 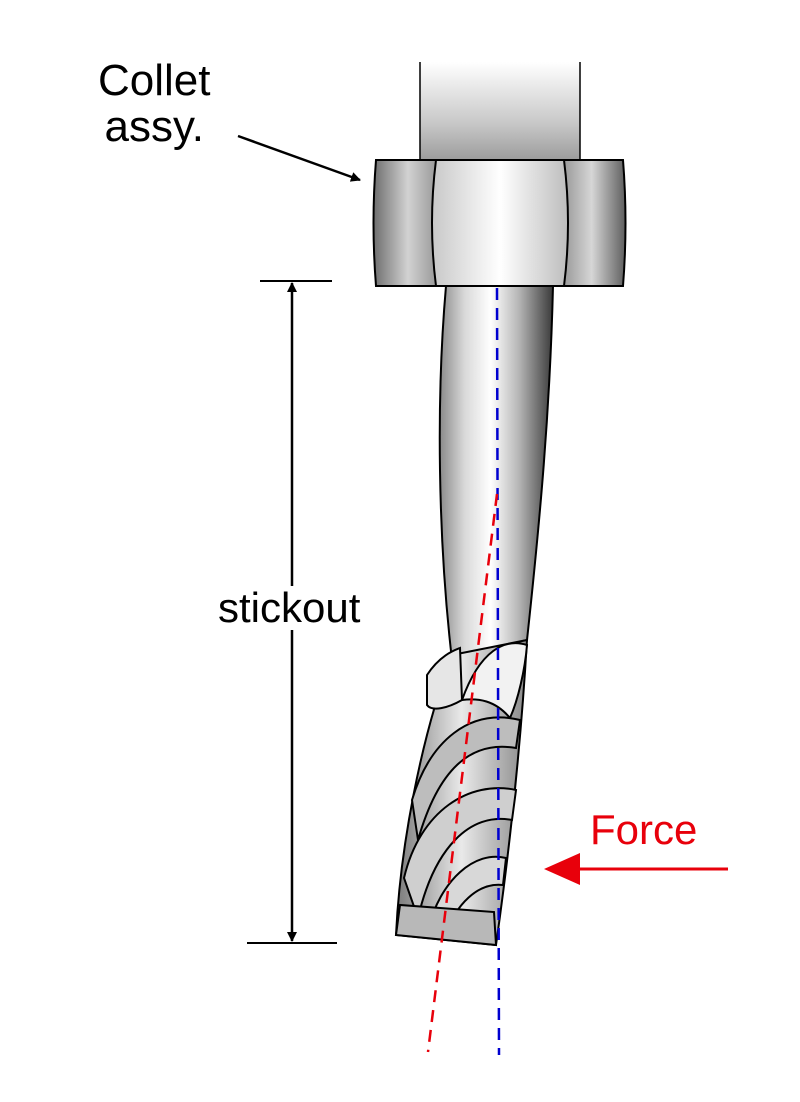 What do you see at coordinates (500, 112) in the screenshot?
I see `spindle` at bounding box center [500, 112].